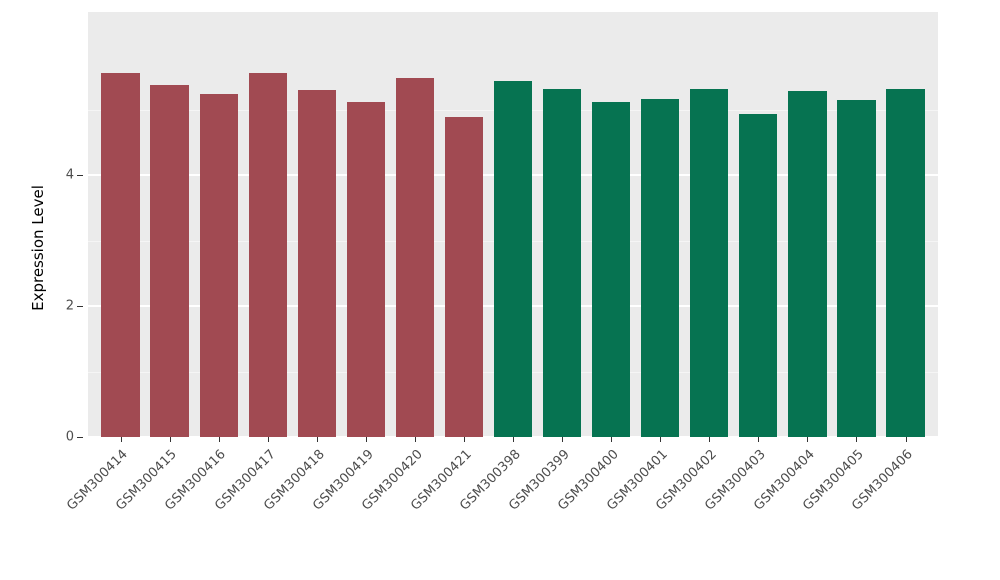 This screenshot has width=1000, height=580. Describe the element at coordinates (154, 502) in the screenshot. I see `x-slot: GSM300415` at that location.